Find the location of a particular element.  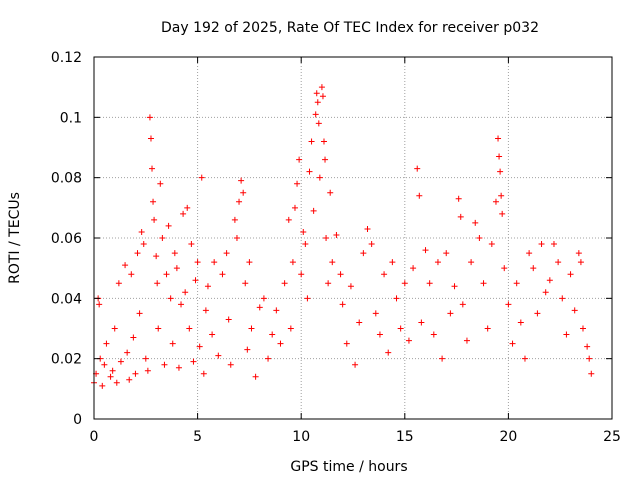

y-tick-label: 0 is located at coordinates (77, 420).